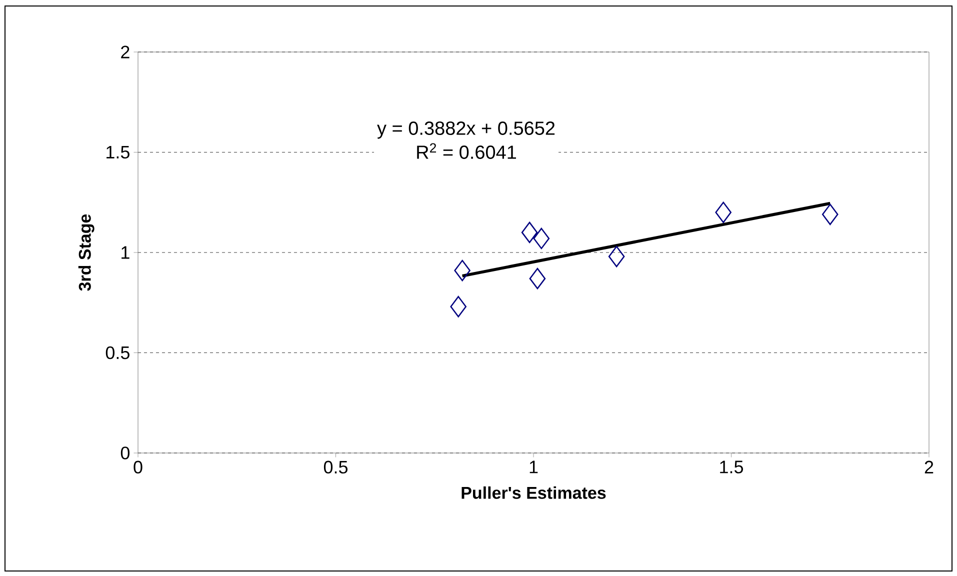 The image size is (957, 576). I want to click on annotation: y = 0.3882x + 0.5652, so click(466, 130).